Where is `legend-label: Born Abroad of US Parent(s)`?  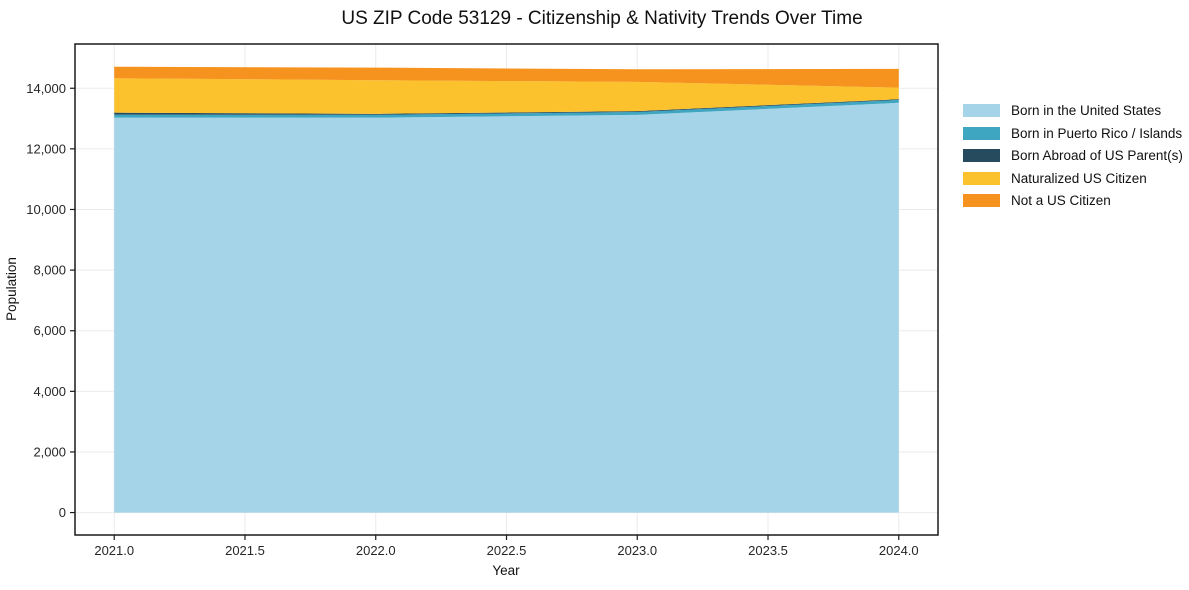
legend-label: Born Abroad of US Parent(s) is located at coordinates (1097, 155).